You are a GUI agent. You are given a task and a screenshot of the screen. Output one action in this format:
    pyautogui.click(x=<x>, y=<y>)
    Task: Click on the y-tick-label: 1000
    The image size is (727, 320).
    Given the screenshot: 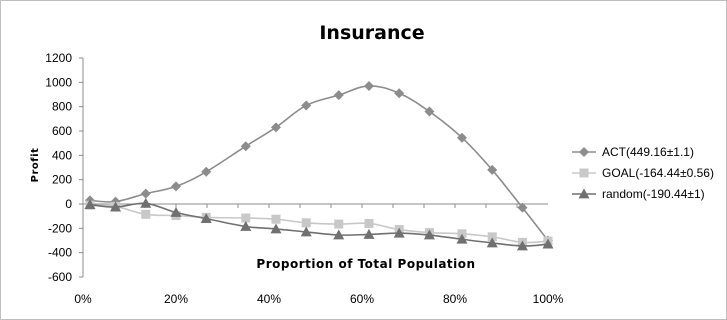 What is the action you would take?
    pyautogui.click(x=58, y=82)
    